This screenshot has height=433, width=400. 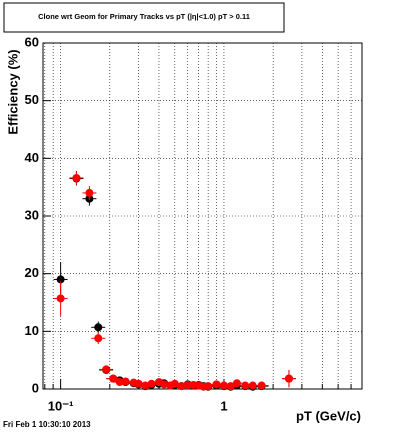 I want to click on title-box, so click(x=144, y=17).